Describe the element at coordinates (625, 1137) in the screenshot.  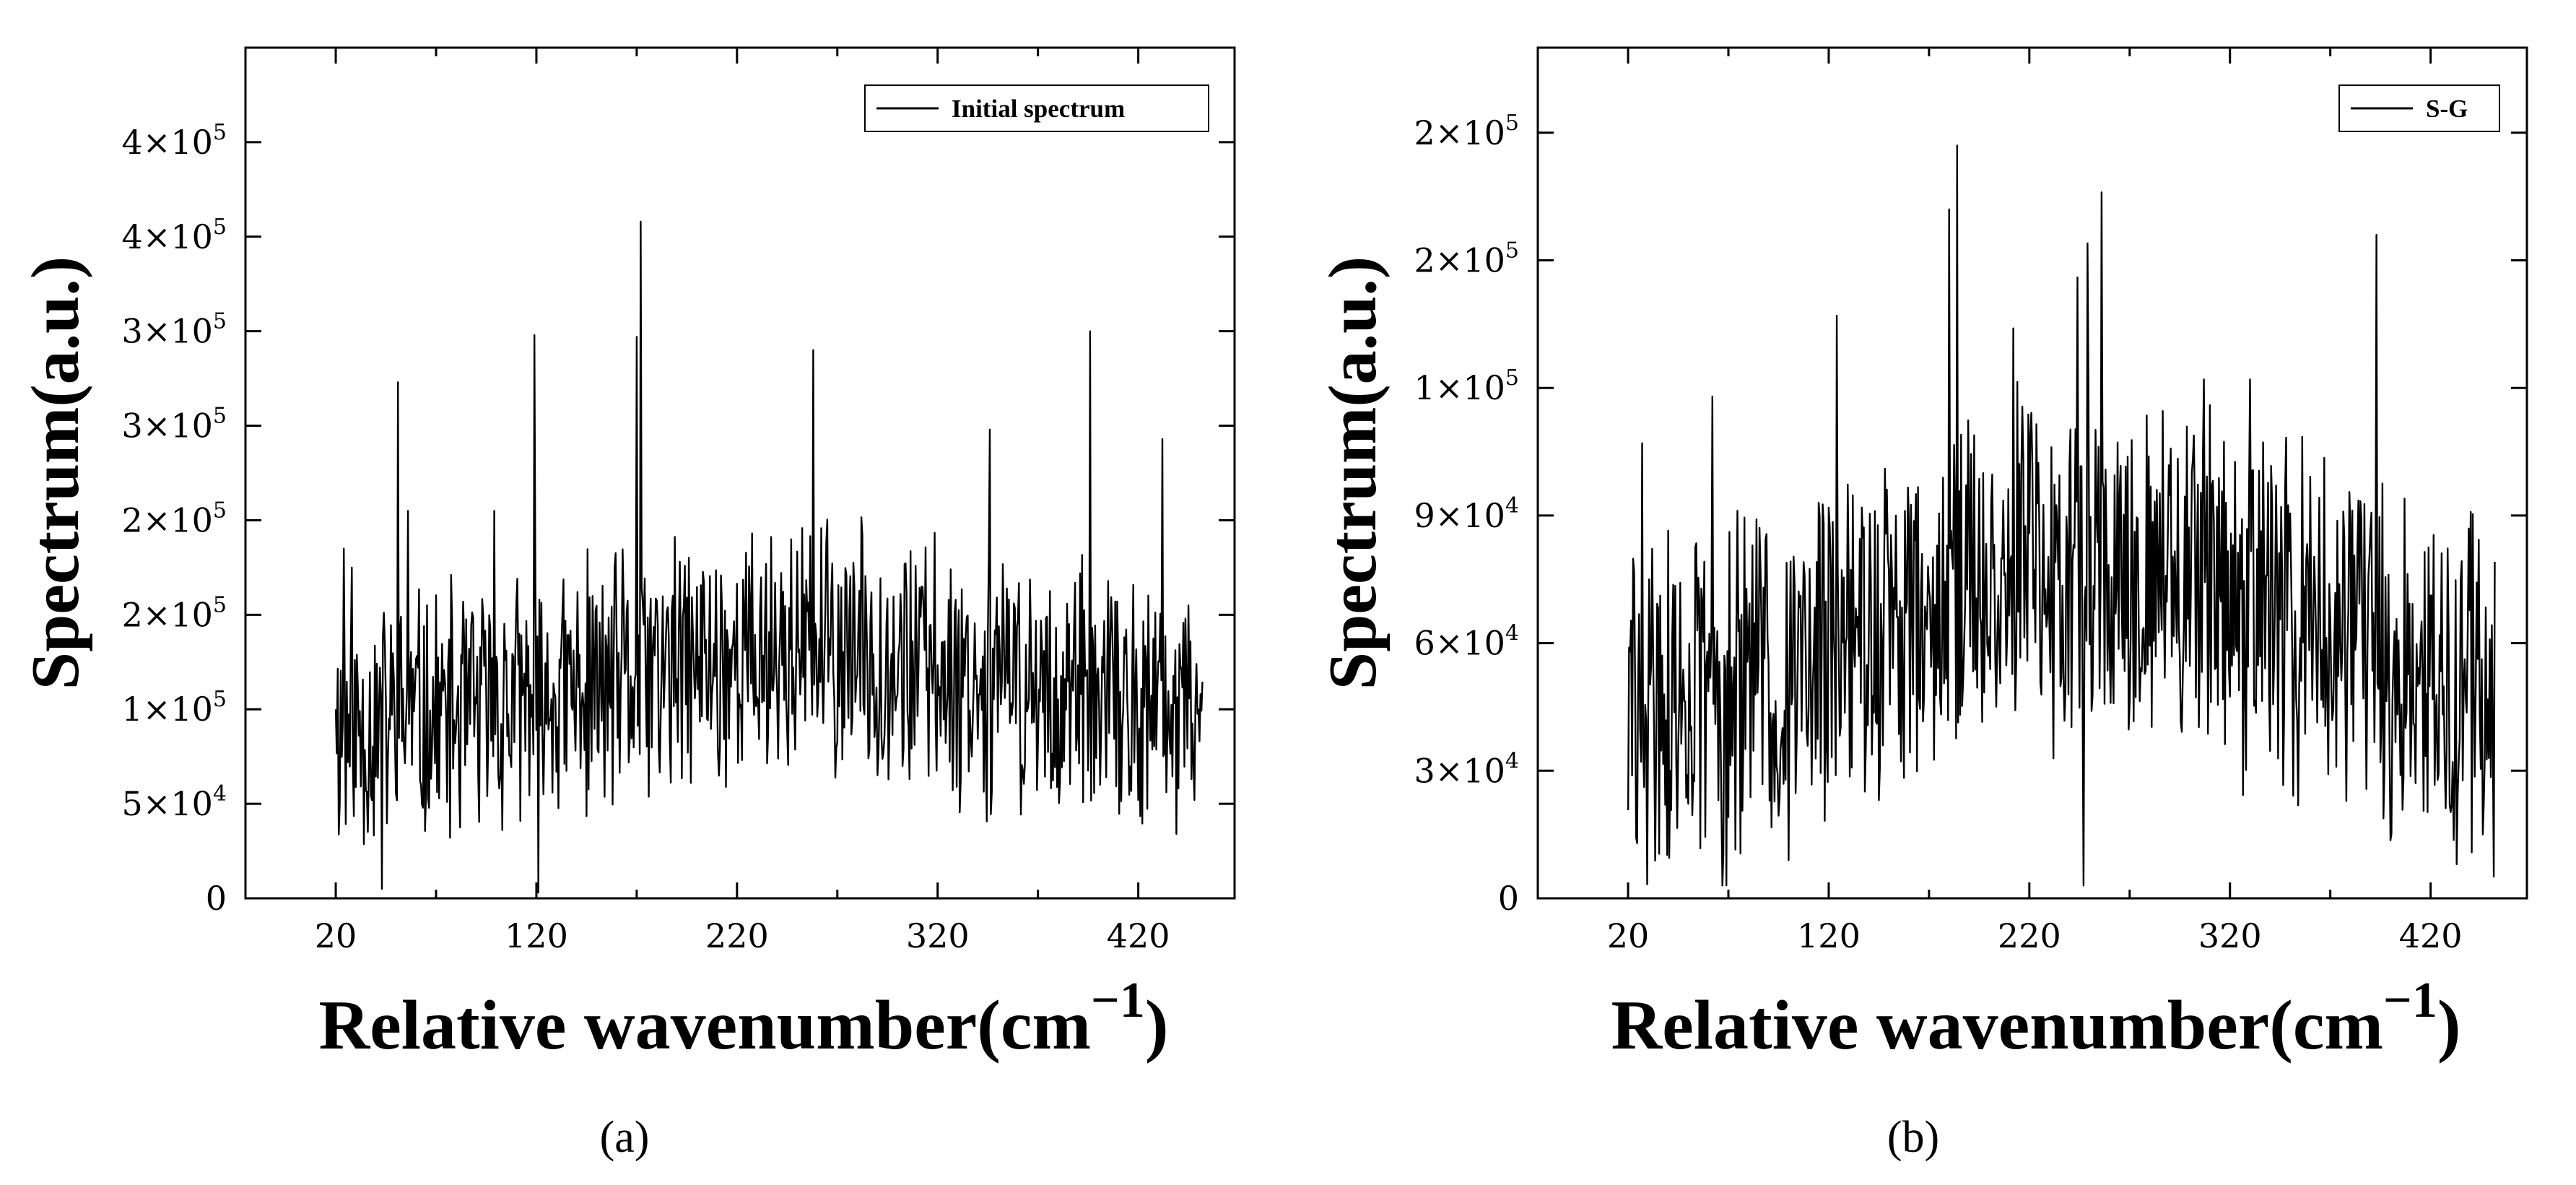
I see `panel-label: (a)` at that location.